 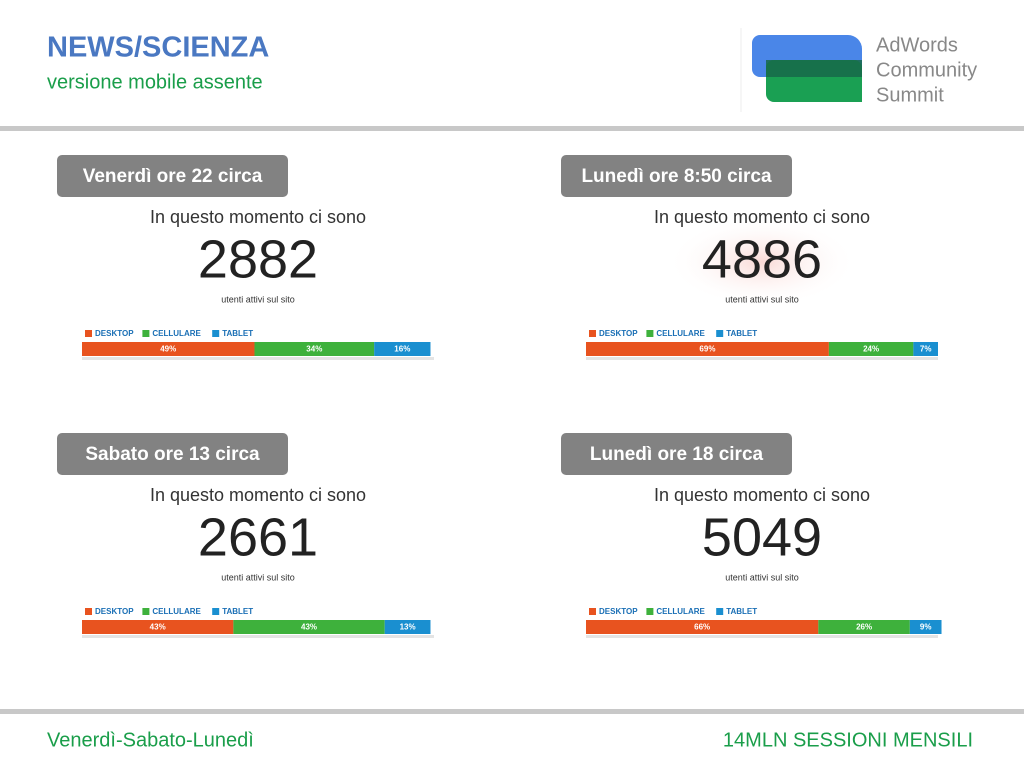 What do you see at coordinates (258, 537) in the screenshot?
I see `active-count: 2661` at bounding box center [258, 537].